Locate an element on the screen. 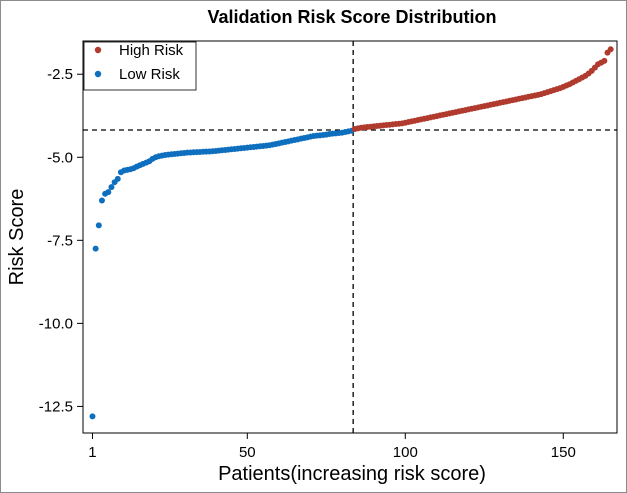  y-tick-label: -7.5 is located at coordinates (60, 240).